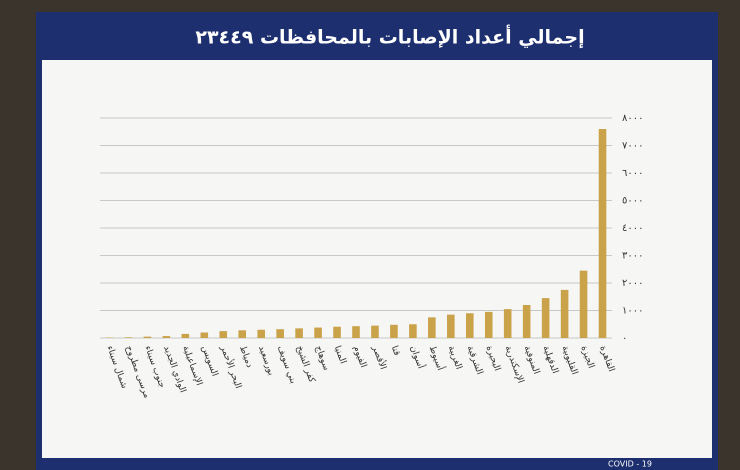  What do you see at coordinates (389, 37) in the screenshot?
I see `chart-title: إجمالي أعداد الإصابات بالمحافظات ٢٣٤٤٩` at bounding box center [389, 37].